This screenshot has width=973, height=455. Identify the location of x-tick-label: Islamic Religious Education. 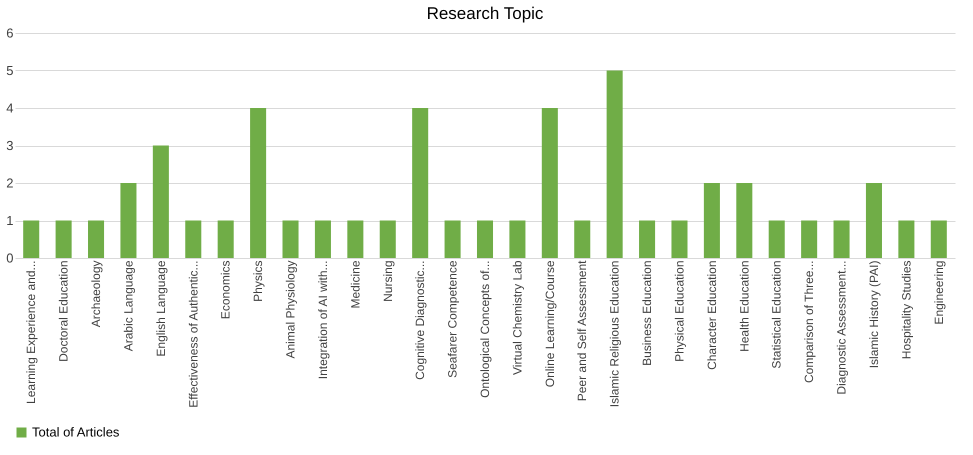
(615, 334).